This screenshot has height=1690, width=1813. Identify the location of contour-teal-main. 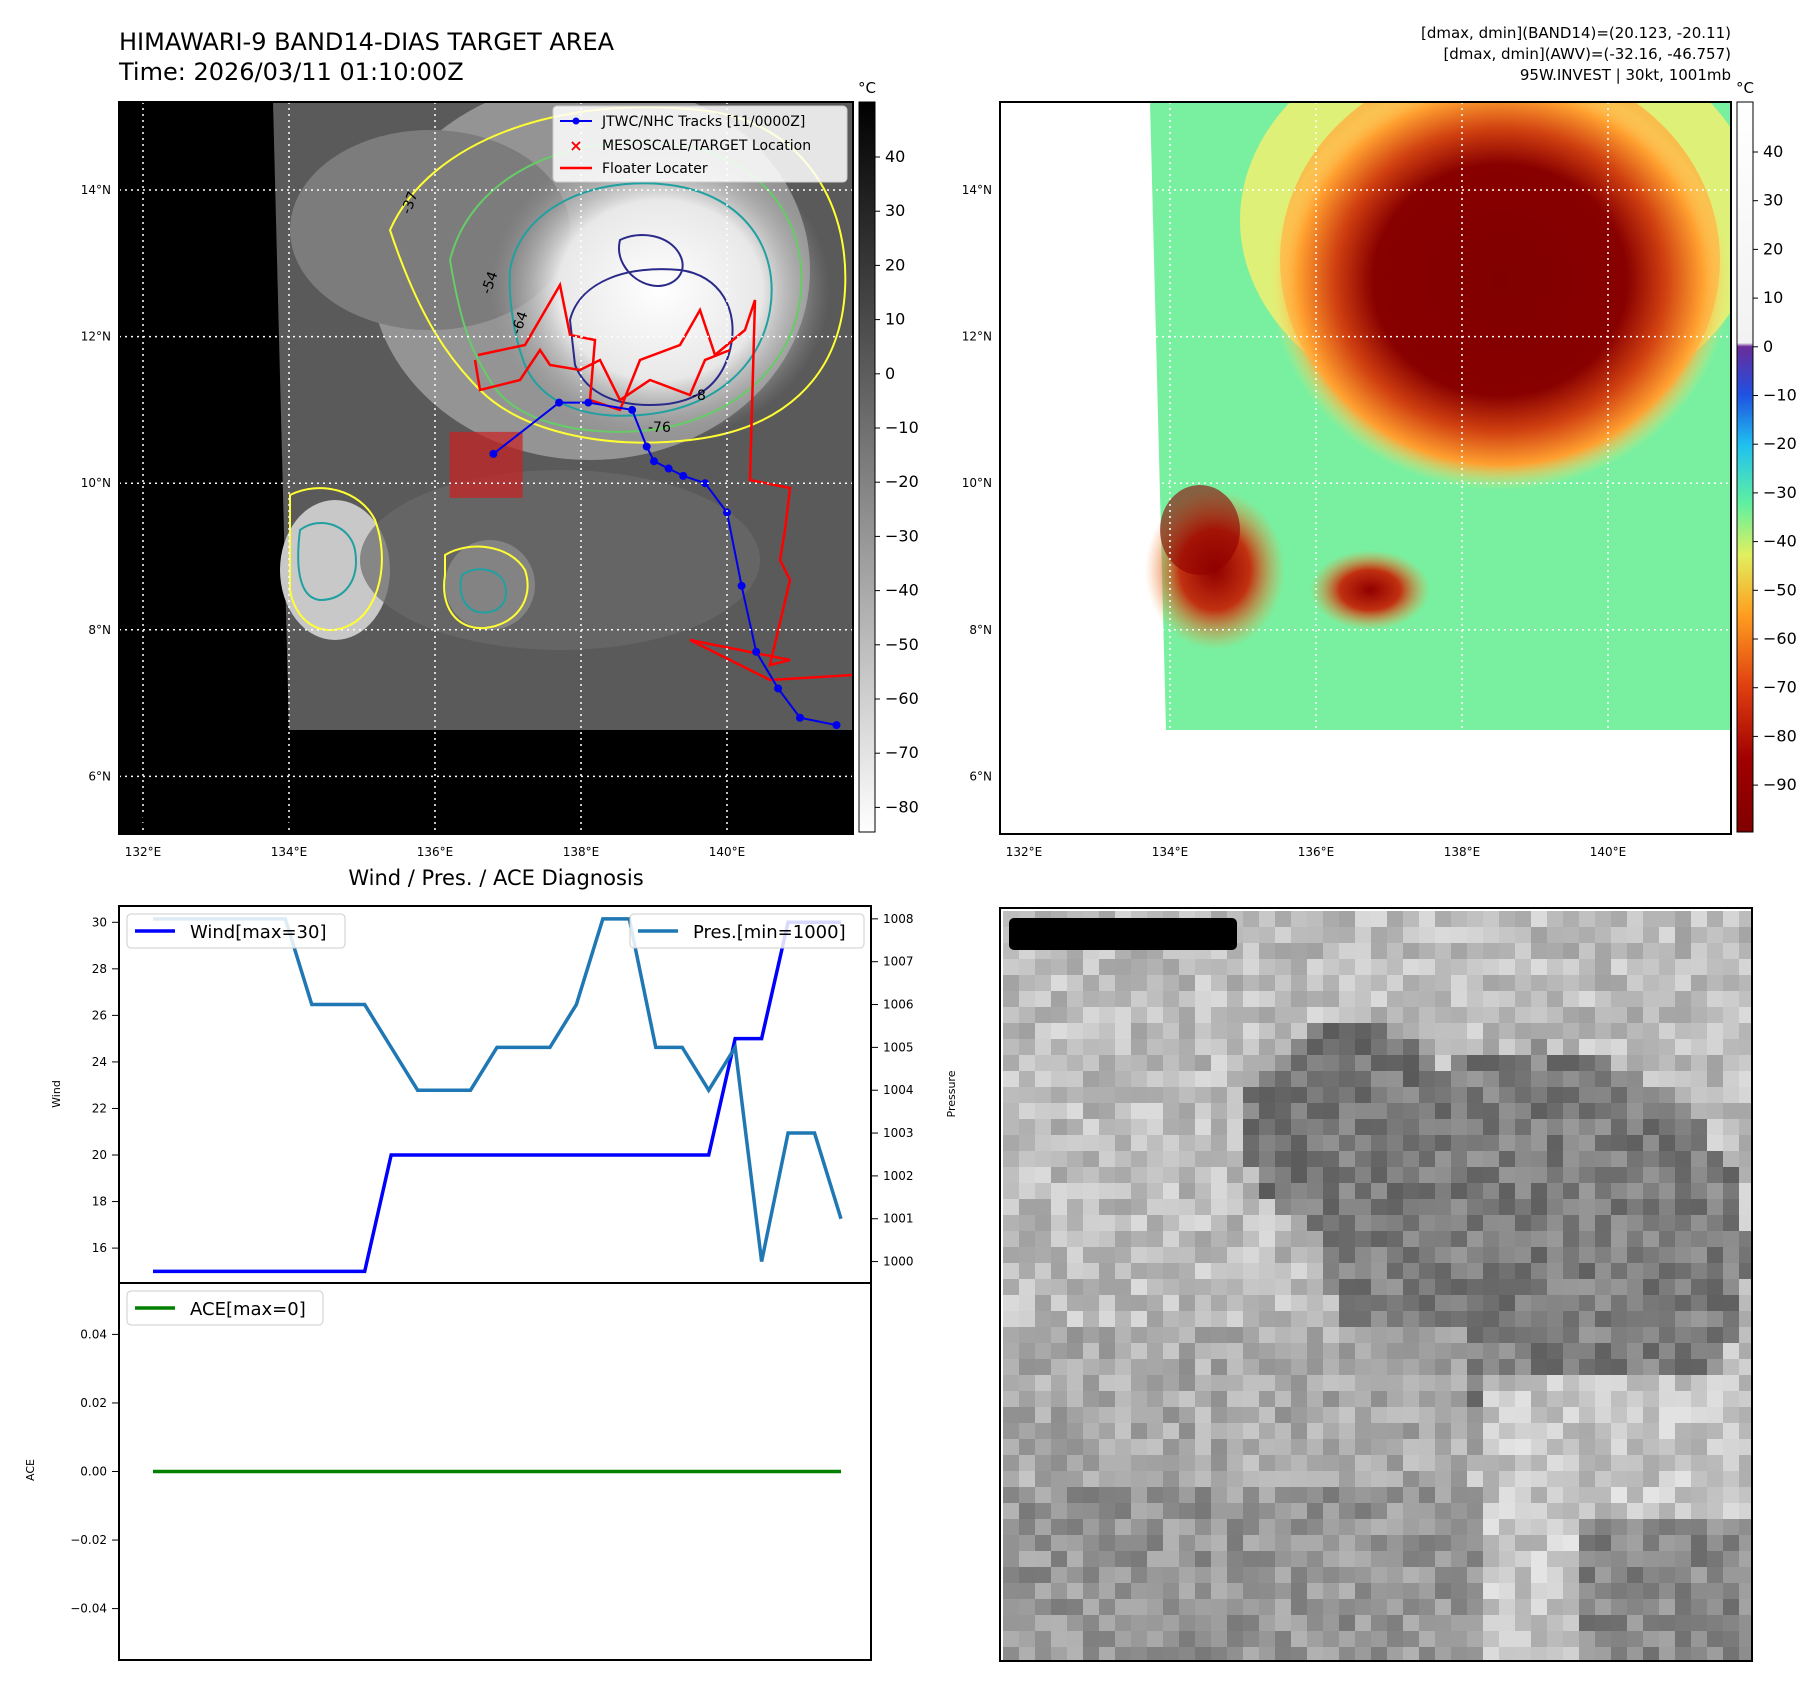
(640, 299).